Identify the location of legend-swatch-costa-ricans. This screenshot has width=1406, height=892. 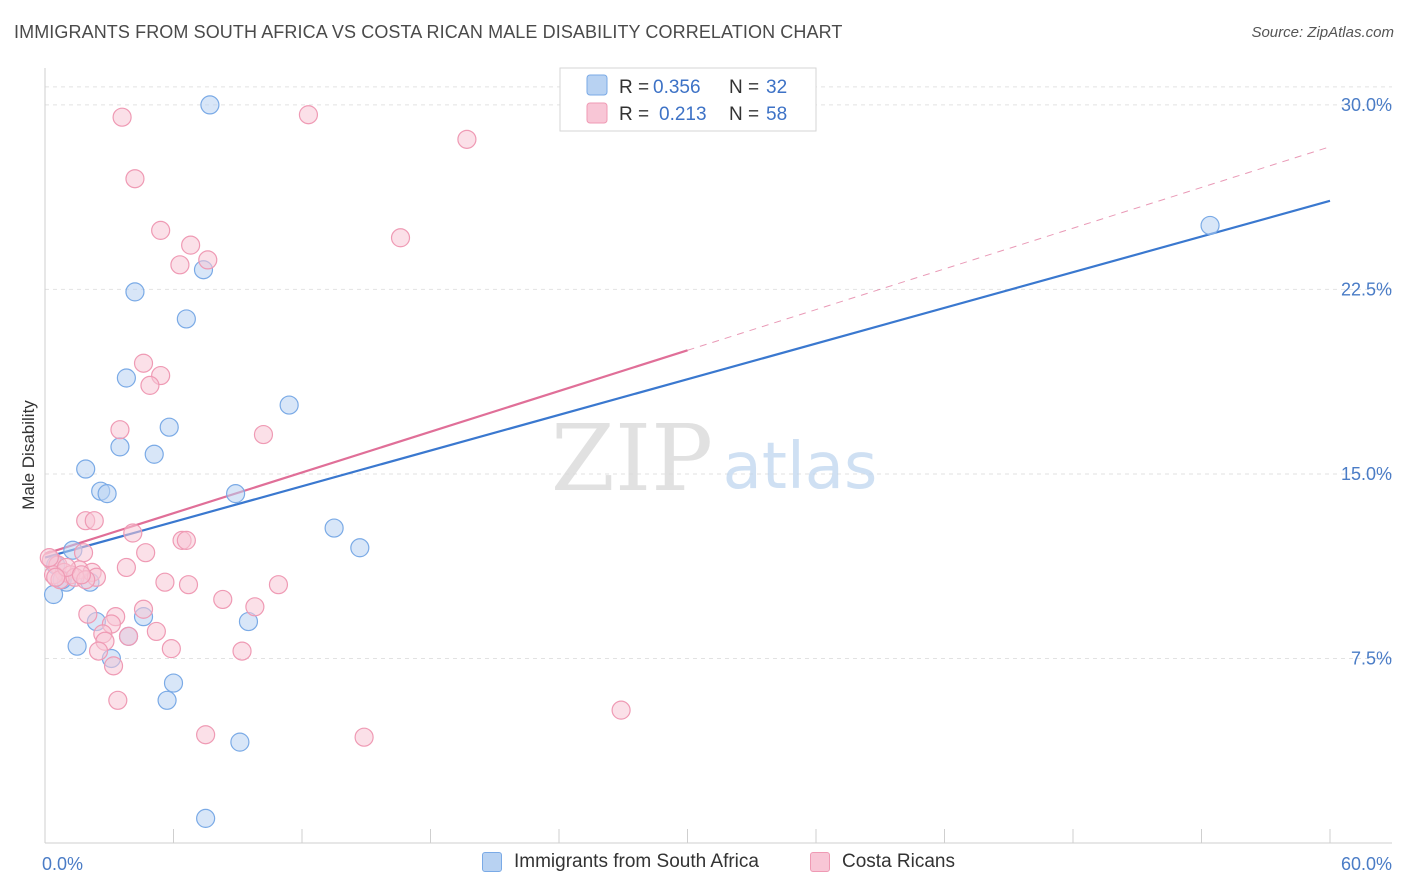
(820, 862).